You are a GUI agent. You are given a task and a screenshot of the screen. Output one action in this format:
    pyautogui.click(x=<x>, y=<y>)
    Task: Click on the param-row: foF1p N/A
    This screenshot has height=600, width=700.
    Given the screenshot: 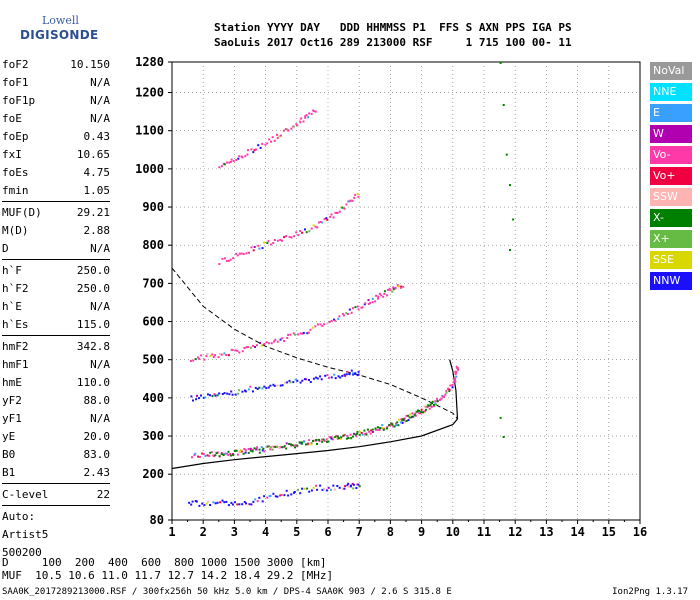 What is the action you would take?
    pyautogui.click(x=56, y=101)
    